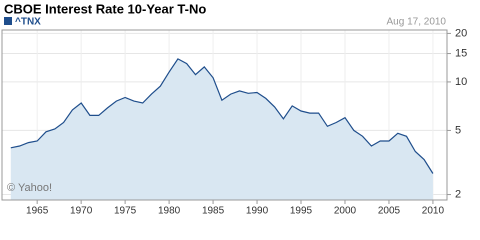  I want to click on chart-date: Aug 17, 2010, so click(417, 22).